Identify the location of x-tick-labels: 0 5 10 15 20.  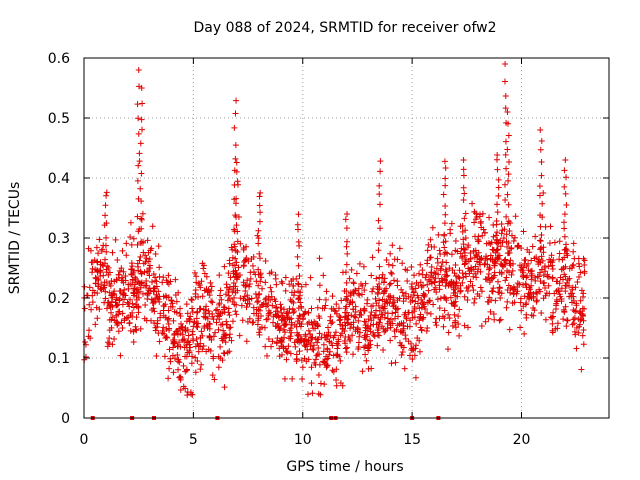
(305, 440).